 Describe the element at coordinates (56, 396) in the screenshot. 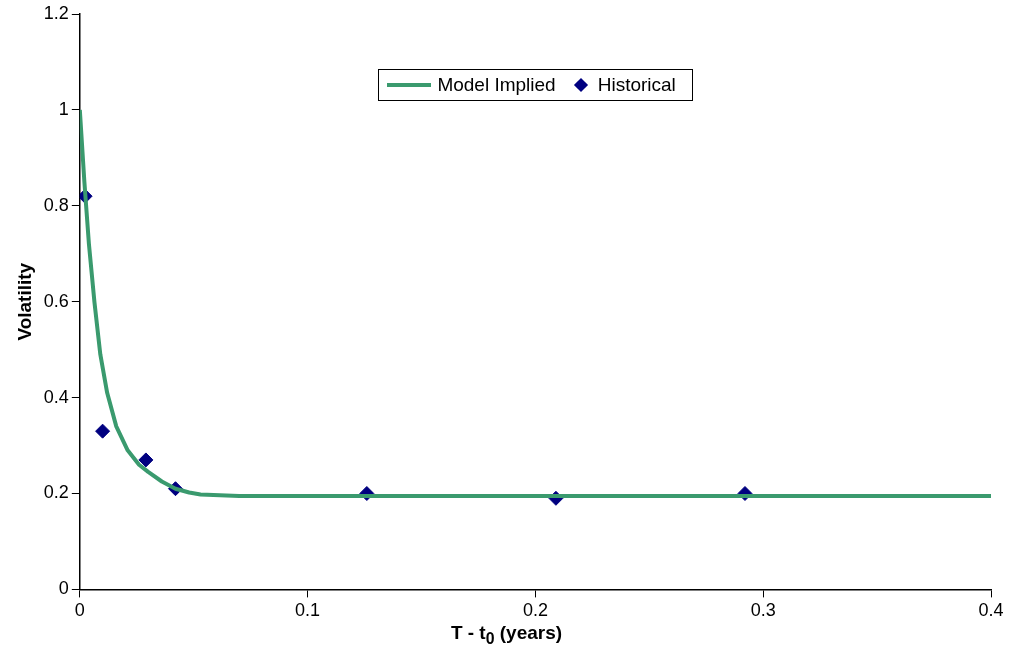

I see `y-tick-label: 0.4` at that location.